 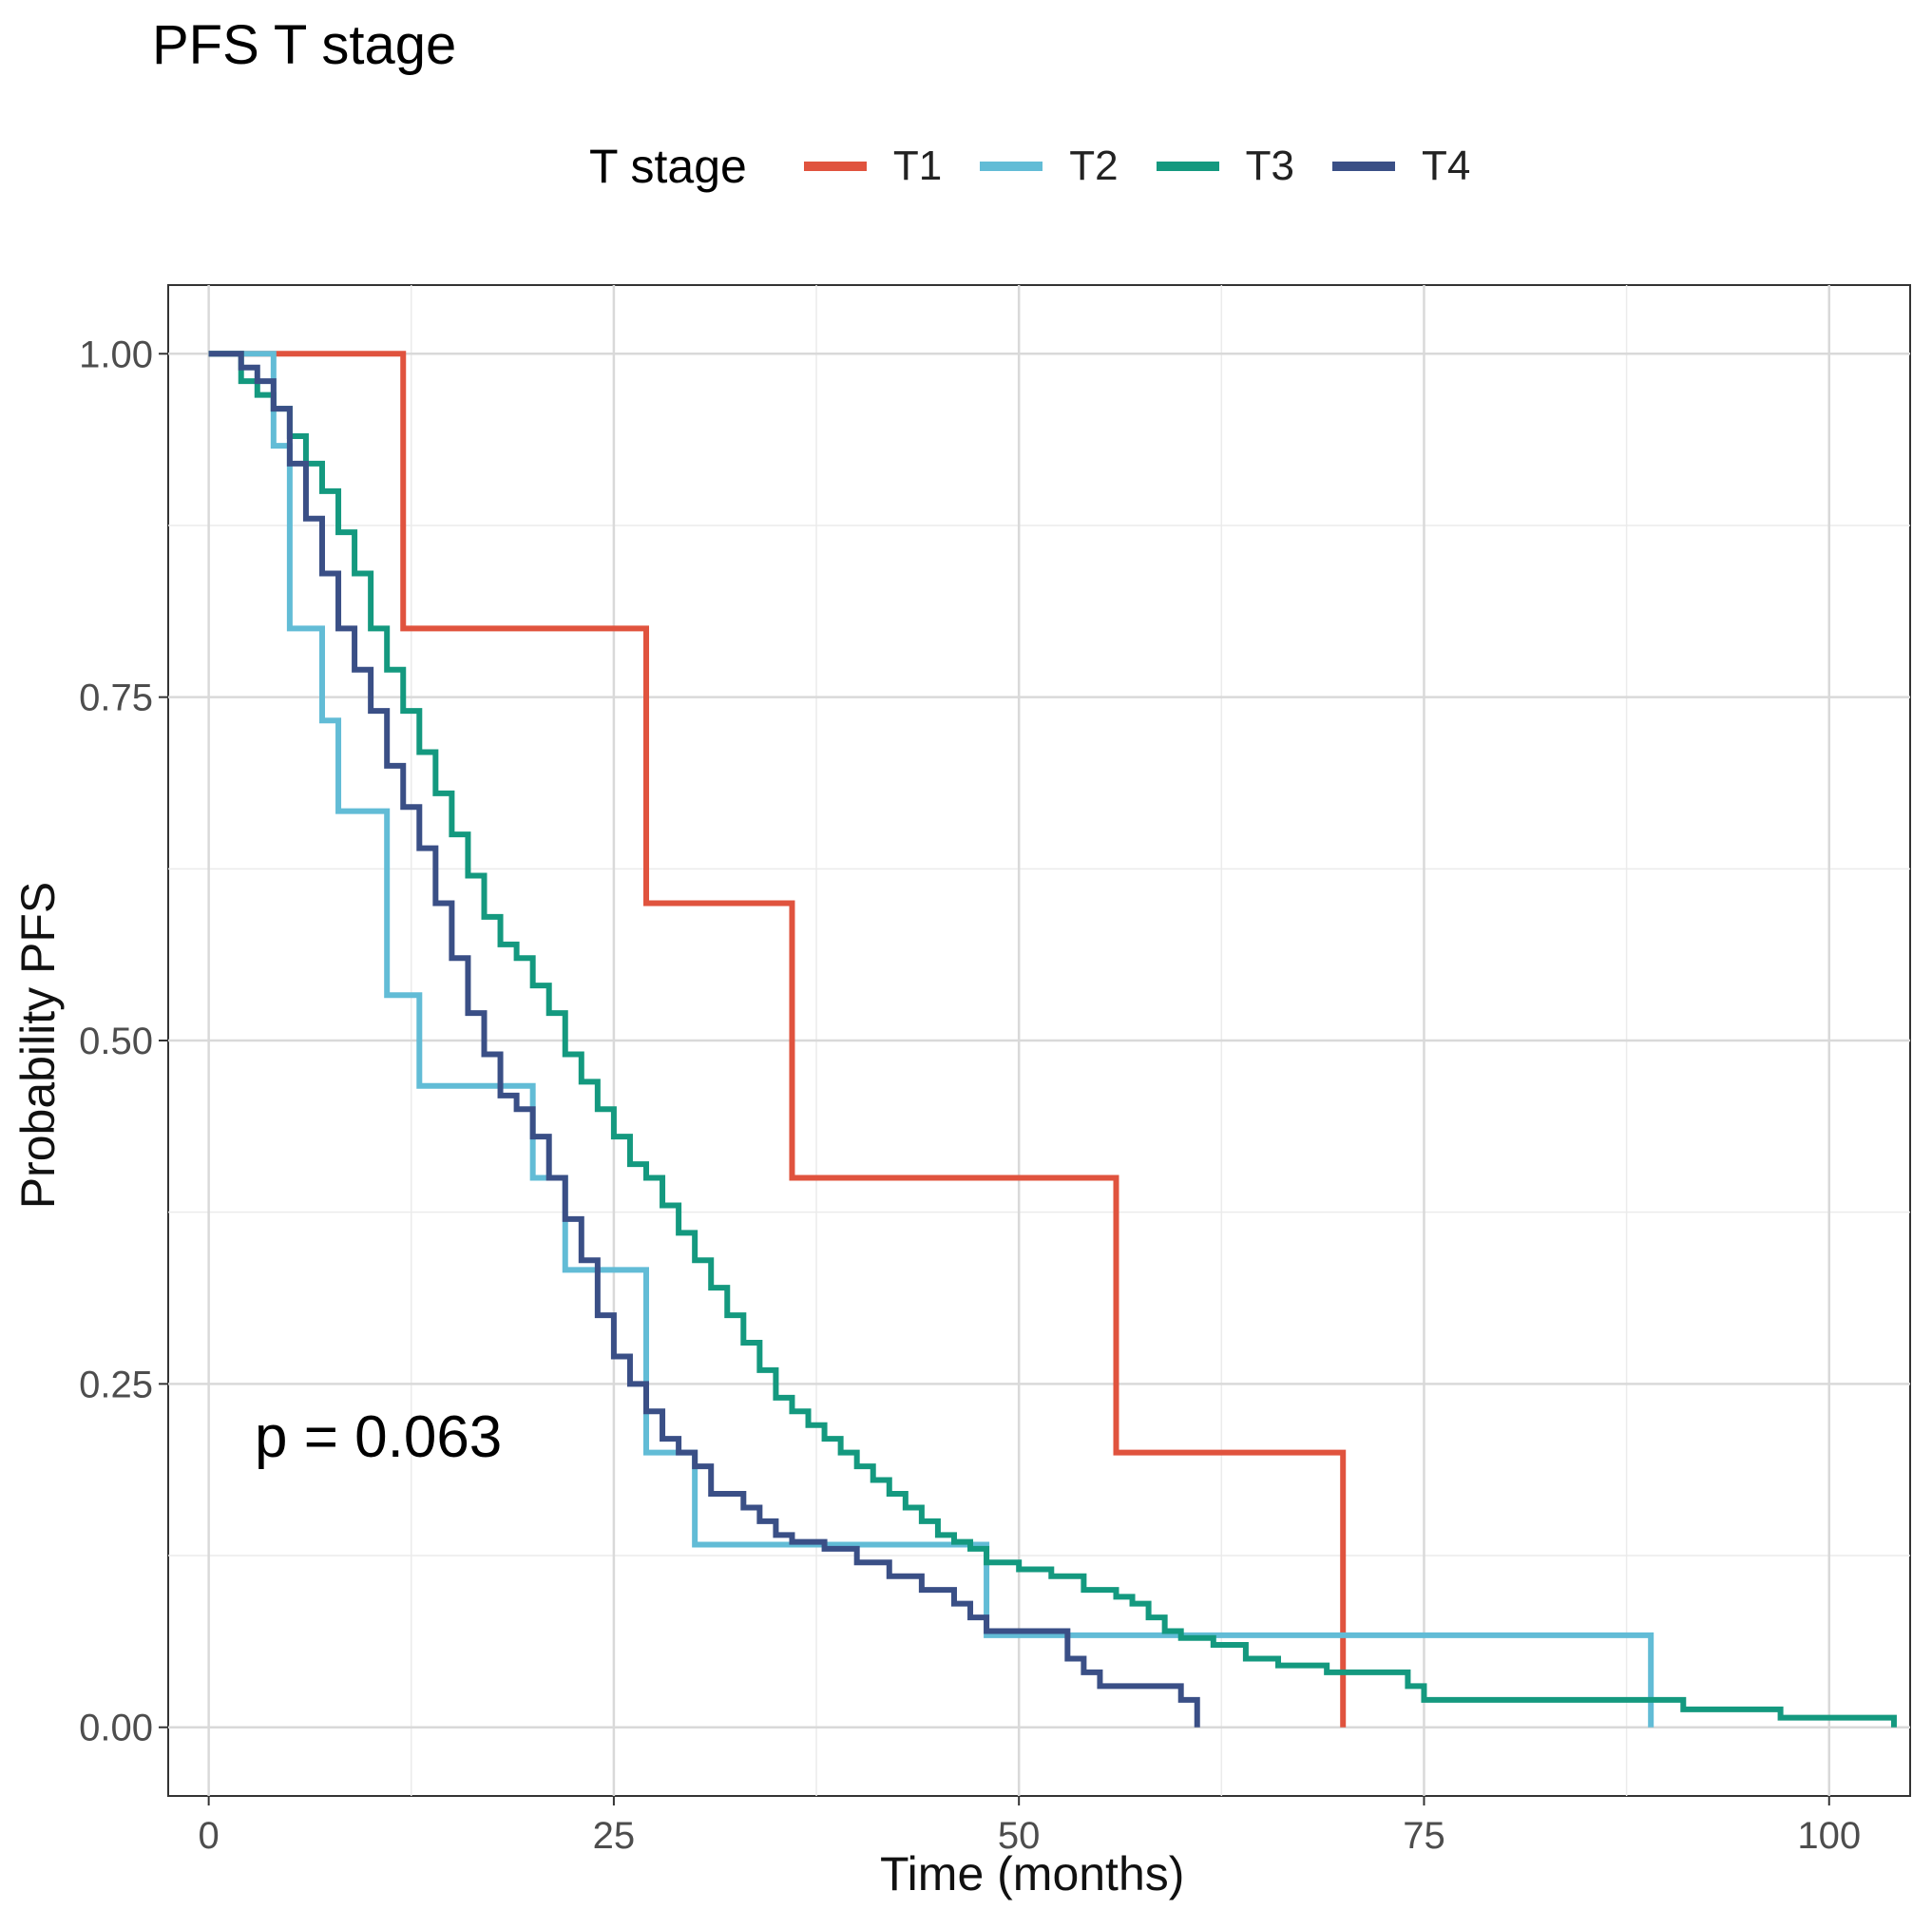 I want to click on legend: T stage T1 T2 T3 T4, so click(x=1048, y=167).